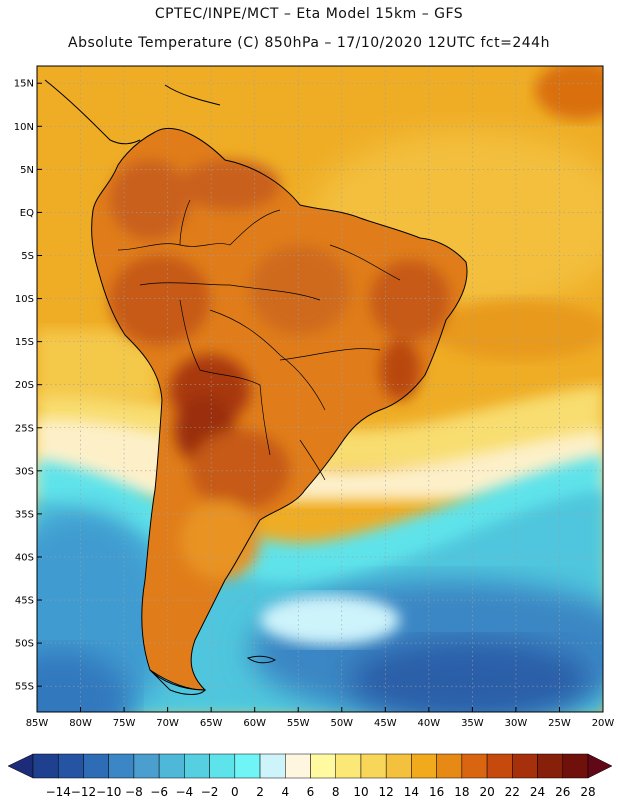  Describe the element at coordinates (587, 792) in the screenshot. I see `colorbar-label: 28` at that location.